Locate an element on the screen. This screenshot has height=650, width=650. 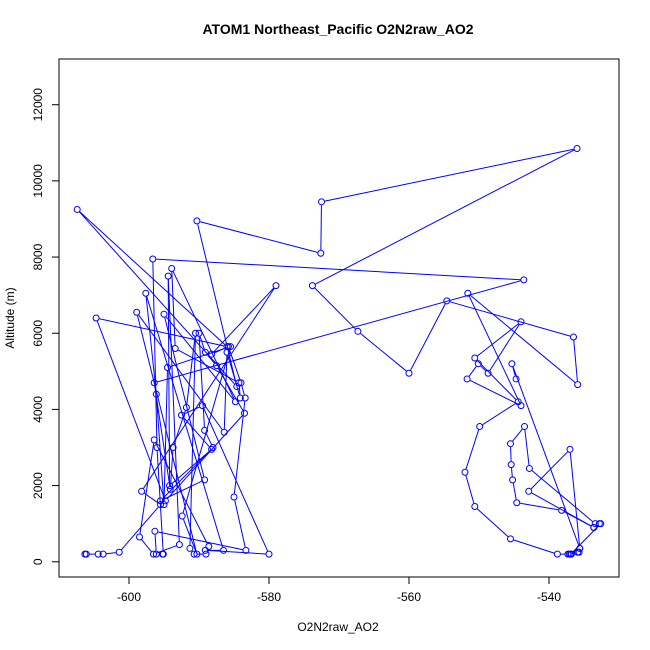
x-axis-label: O2N2raw_AO2 is located at coordinates (338, 627).